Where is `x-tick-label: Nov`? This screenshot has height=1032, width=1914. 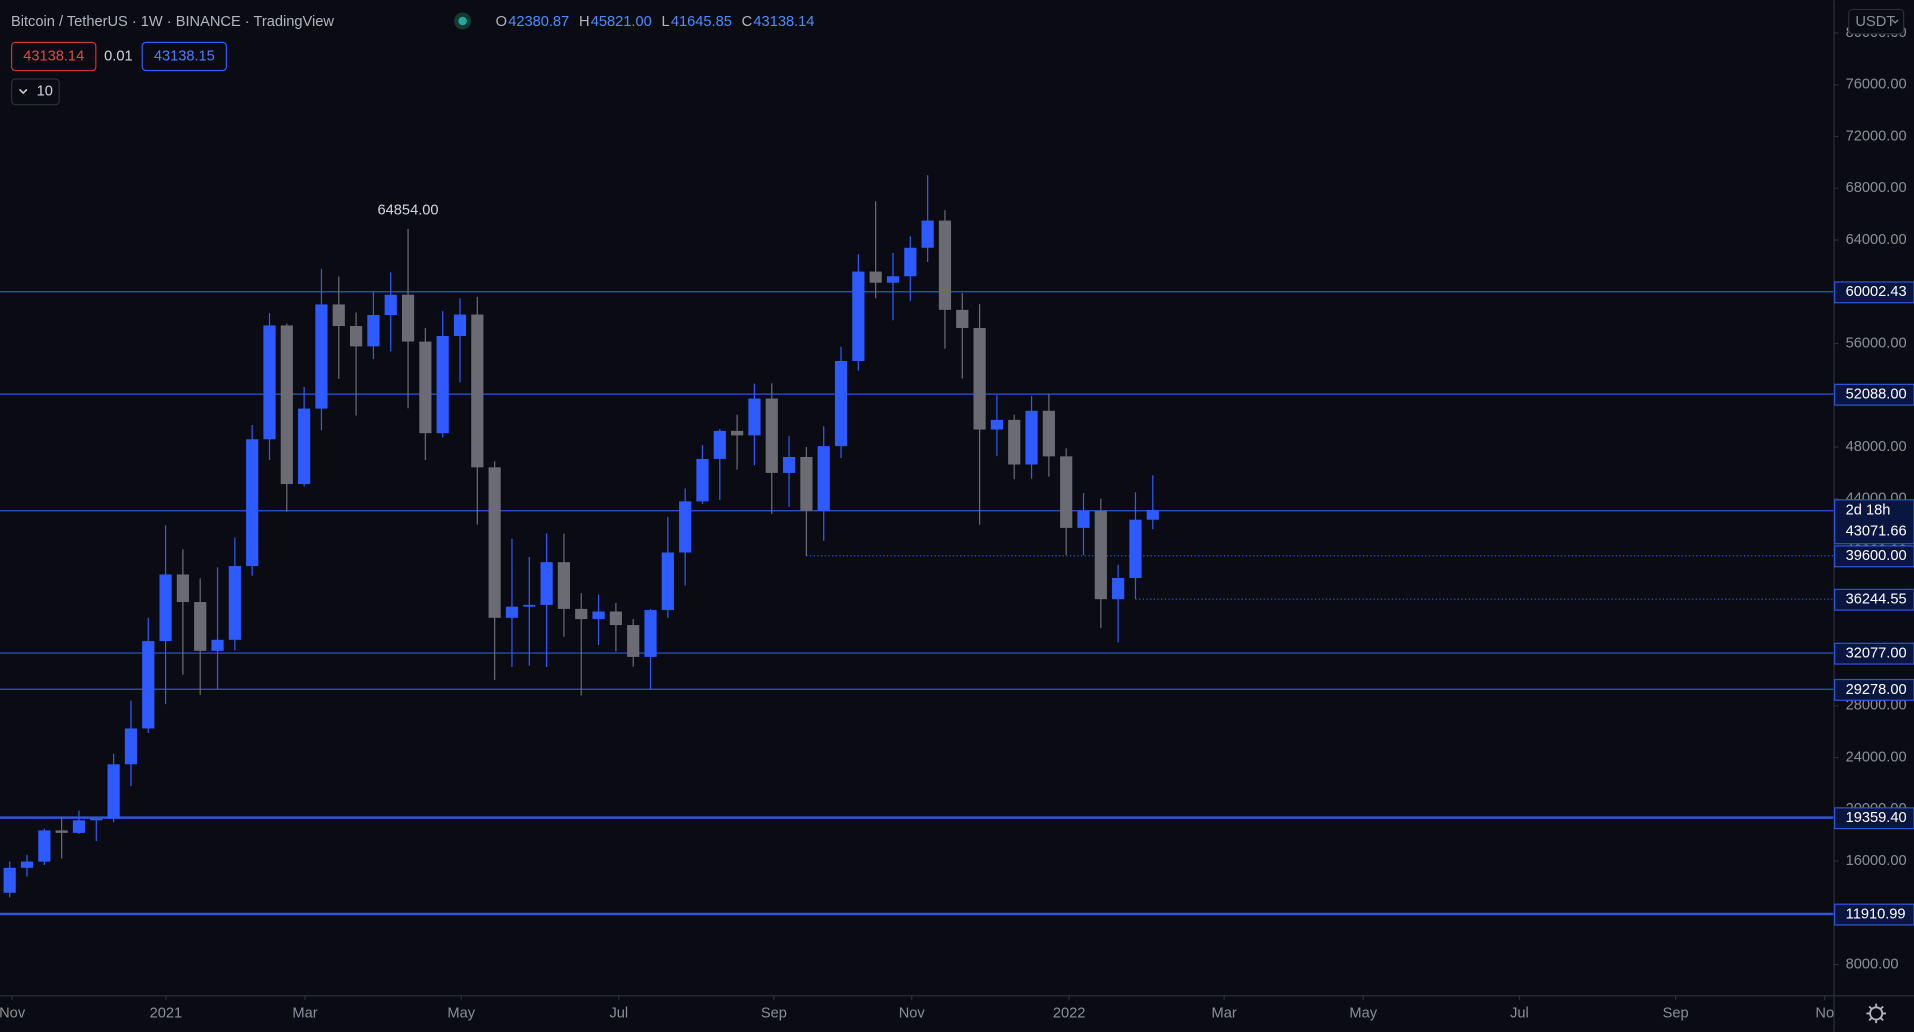 x-tick-label: Nov is located at coordinates (13, 1013).